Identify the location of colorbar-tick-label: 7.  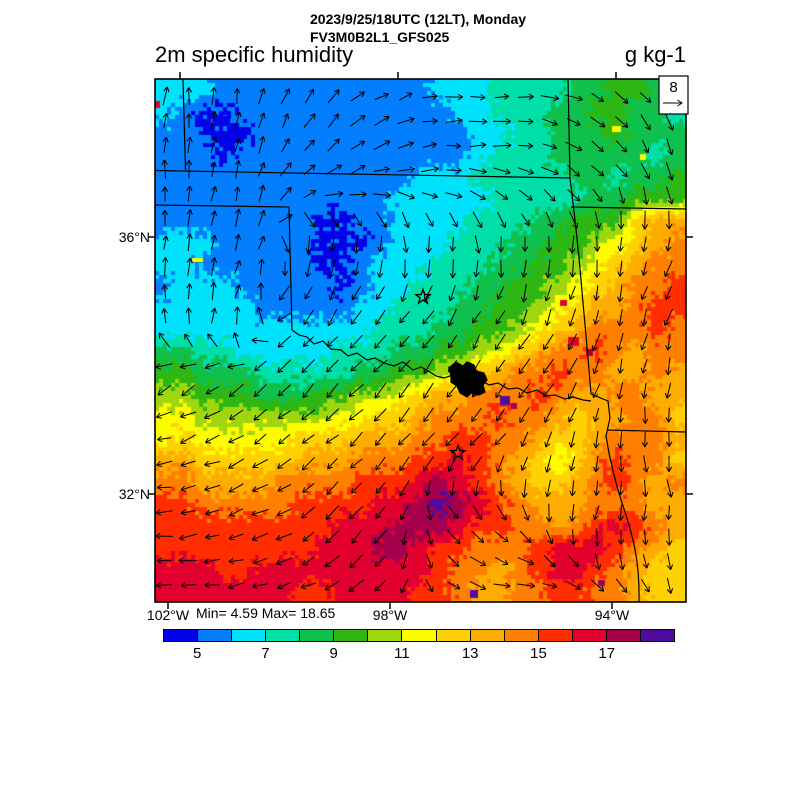
(265, 653).